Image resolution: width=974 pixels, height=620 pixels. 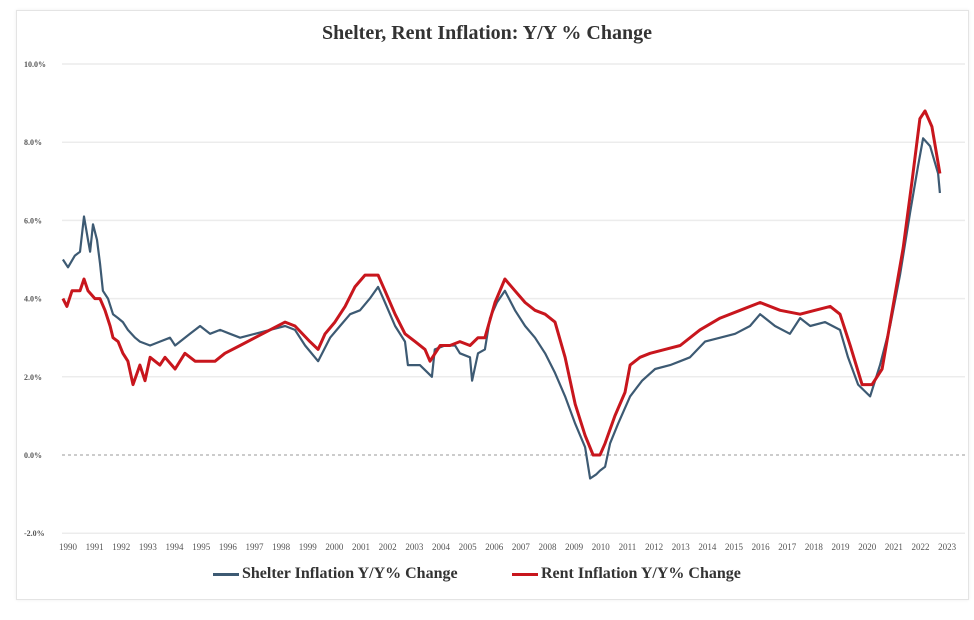 I want to click on x-tick-label: 2003, so click(x=414, y=547).